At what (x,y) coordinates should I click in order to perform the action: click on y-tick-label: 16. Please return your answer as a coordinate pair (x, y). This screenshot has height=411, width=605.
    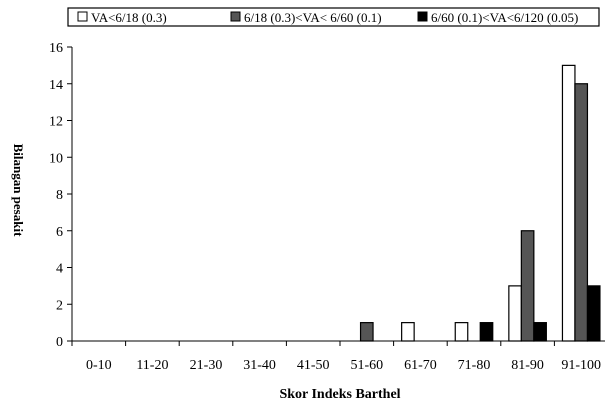
    Looking at the image, I should click on (56, 48).